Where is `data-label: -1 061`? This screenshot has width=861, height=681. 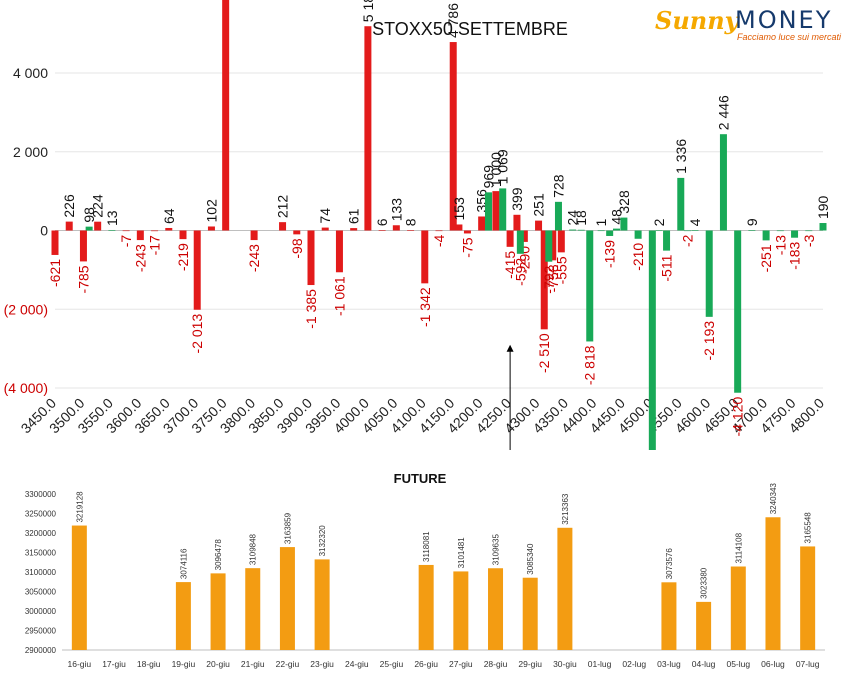 data-label: -1 061 is located at coordinates (339, 296).